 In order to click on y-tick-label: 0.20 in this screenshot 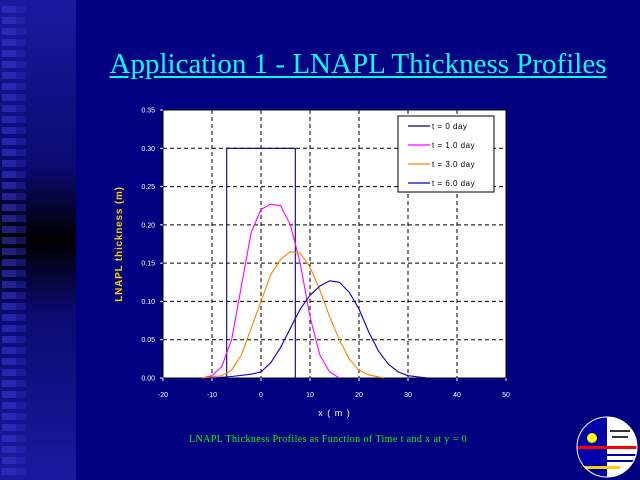, I will do `click(148, 225)`.